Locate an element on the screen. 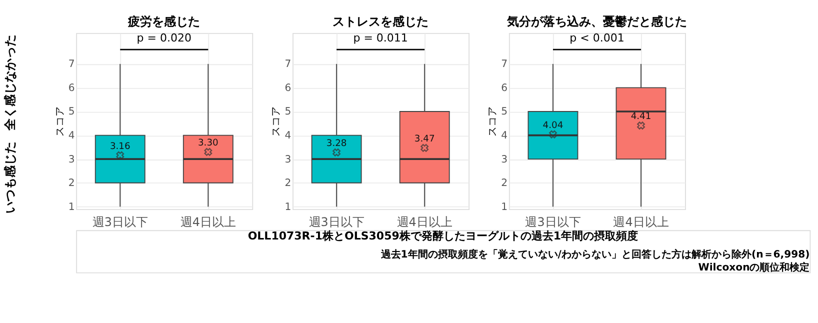  text: Wilcoxonの順位和検定 is located at coordinates (754, 268).